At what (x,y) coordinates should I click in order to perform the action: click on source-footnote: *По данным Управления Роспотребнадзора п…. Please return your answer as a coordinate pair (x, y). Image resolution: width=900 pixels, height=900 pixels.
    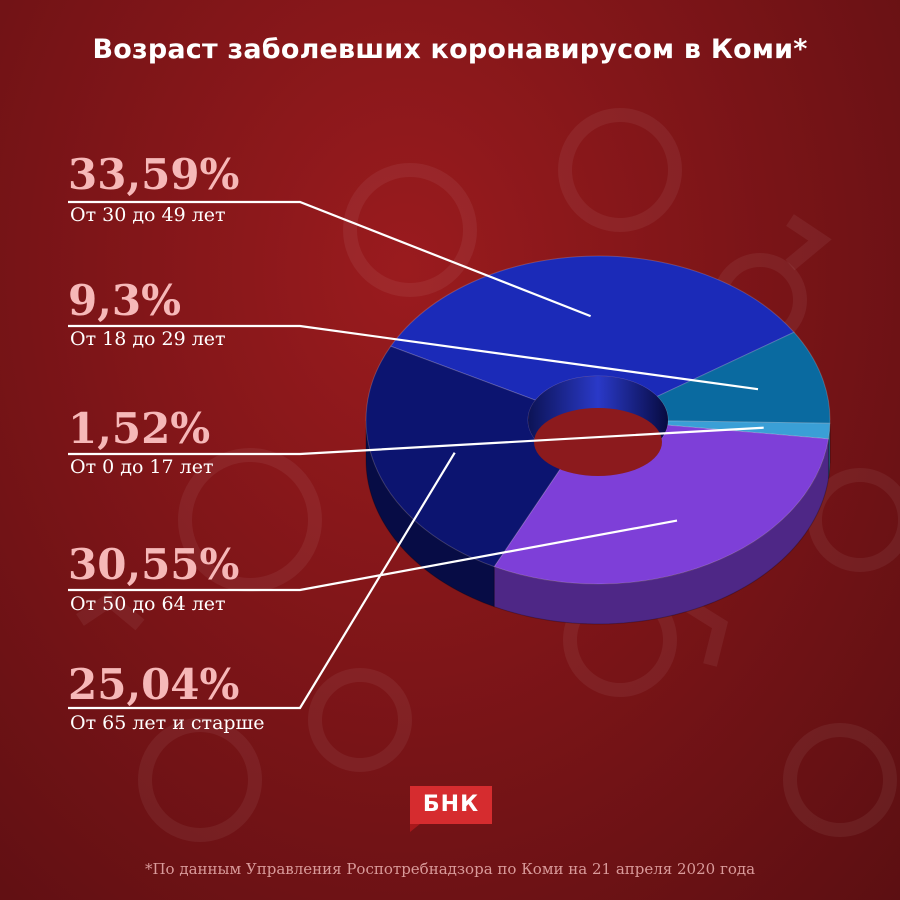
    Looking at the image, I should click on (450, 869).